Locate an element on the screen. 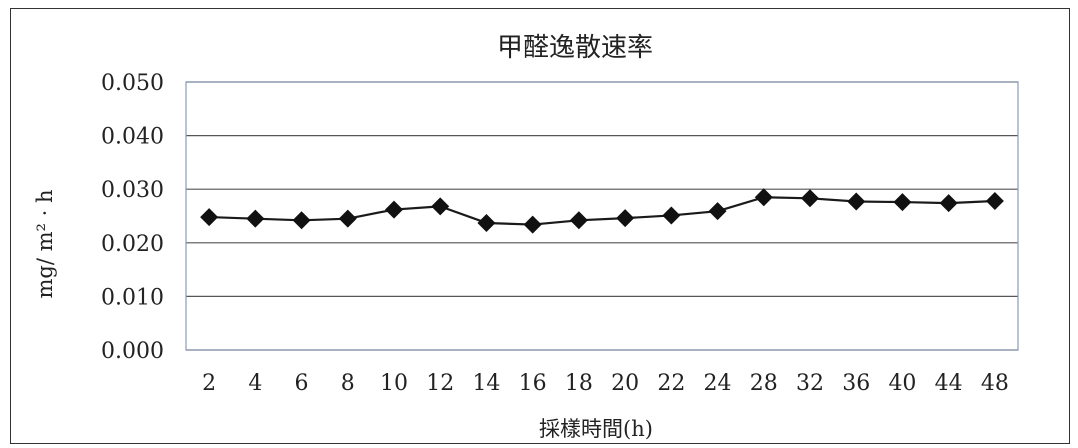  x-tick-label: 48 is located at coordinates (995, 383).